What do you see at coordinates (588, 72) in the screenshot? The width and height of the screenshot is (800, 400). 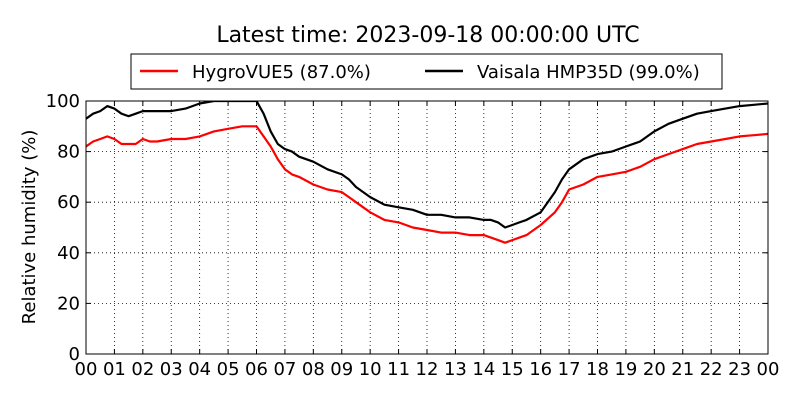 I see `legend-label-vaisala: Vaisala HMP35D (99.0%)` at bounding box center [588, 72].